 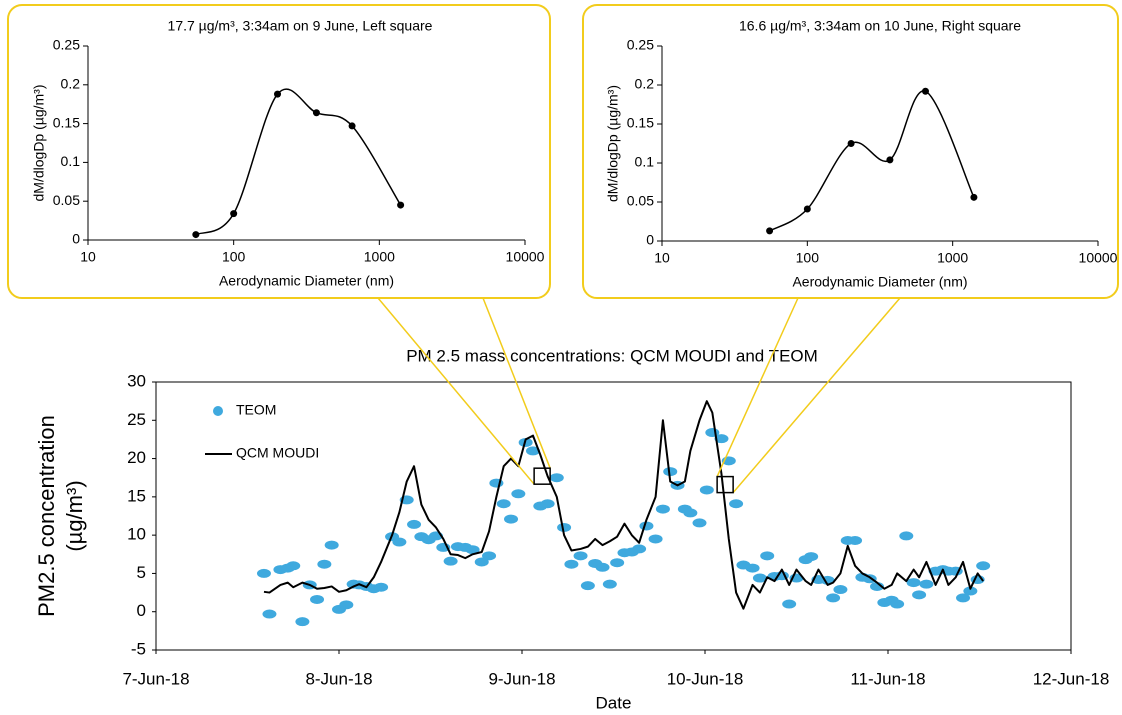 I want to click on y-tick-label: 5, so click(x=141, y=572).